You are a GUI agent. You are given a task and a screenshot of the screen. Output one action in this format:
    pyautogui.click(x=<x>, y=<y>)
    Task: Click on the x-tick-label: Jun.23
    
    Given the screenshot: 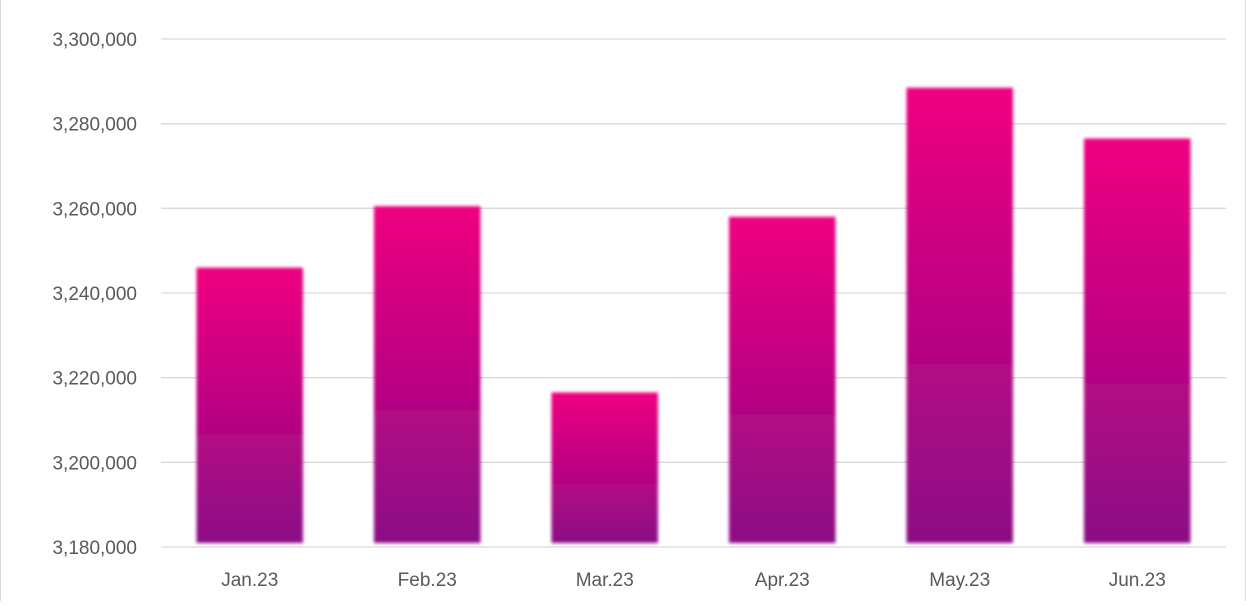 What is the action you would take?
    pyautogui.click(x=1137, y=580)
    